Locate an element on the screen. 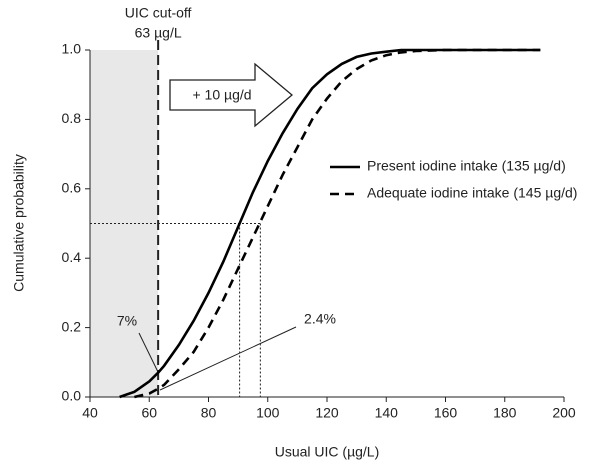 This screenshot has width=616, height=471. shift-label: + 10 µg/d is located at coordinates (221, 95).